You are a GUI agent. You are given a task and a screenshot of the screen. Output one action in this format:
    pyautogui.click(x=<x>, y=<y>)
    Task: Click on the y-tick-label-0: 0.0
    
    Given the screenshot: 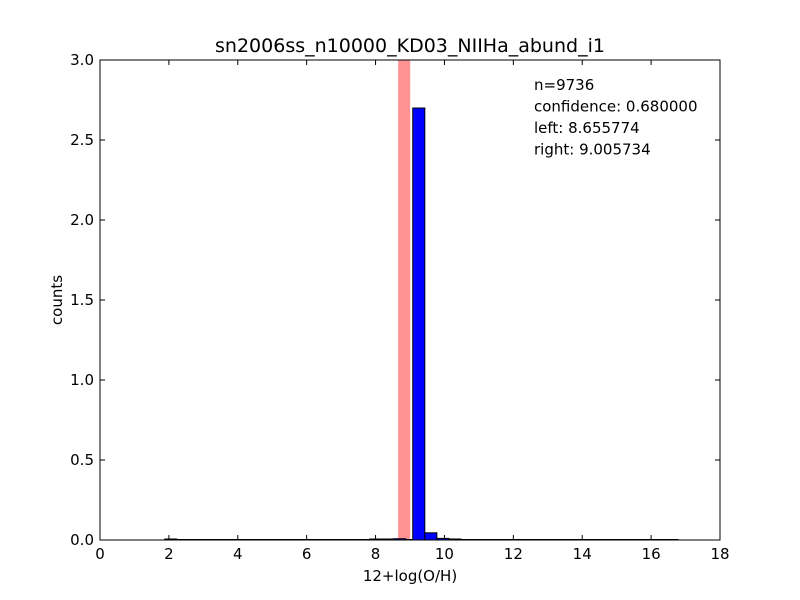 What is the action you would take?
    pyautogui.click(x=82, y=540)
    